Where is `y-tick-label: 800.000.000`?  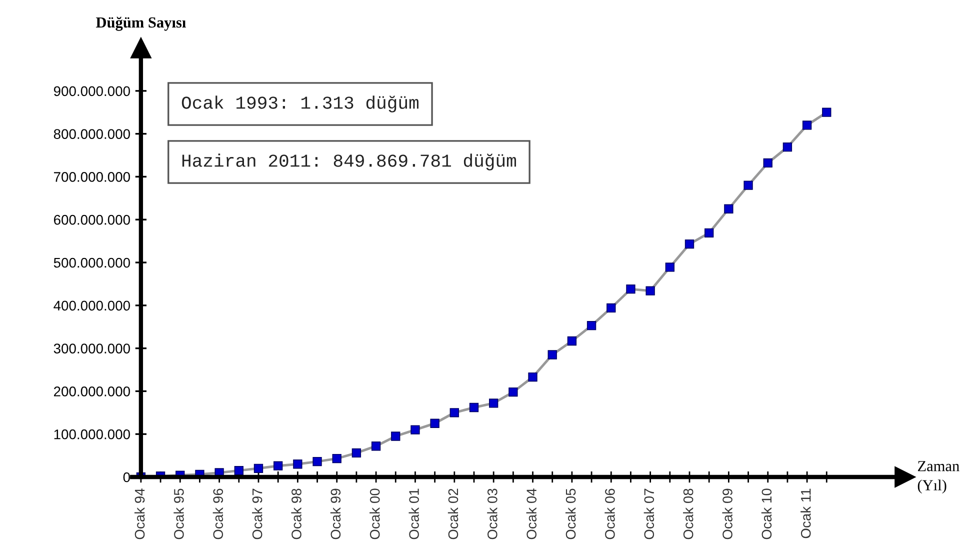 y-tick-label: 800.000.000 is located at coordinates (92, 134).